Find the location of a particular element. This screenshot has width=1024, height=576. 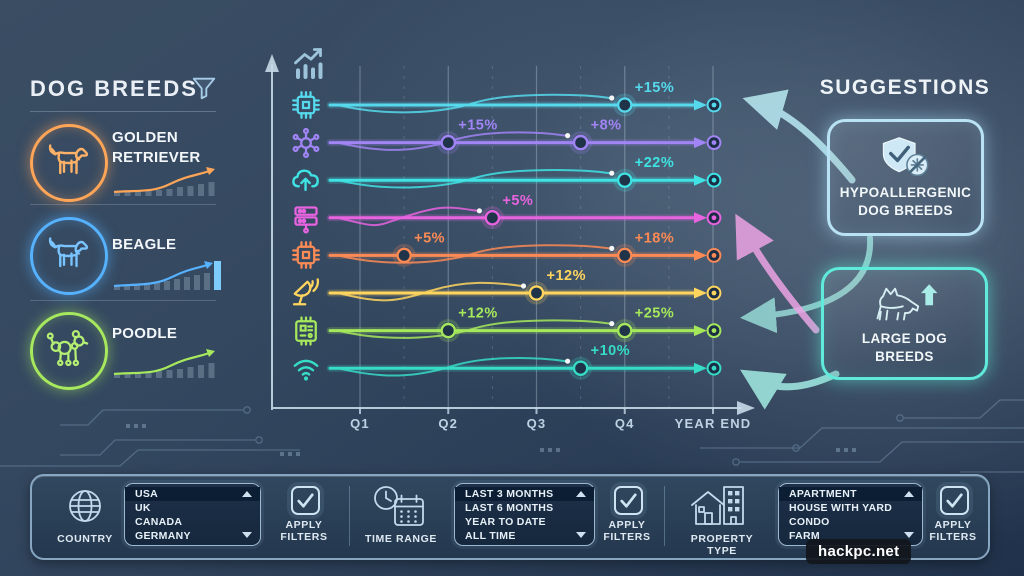

card-label: LARGE DOG BREEDS is located at coordinates (904, 347).